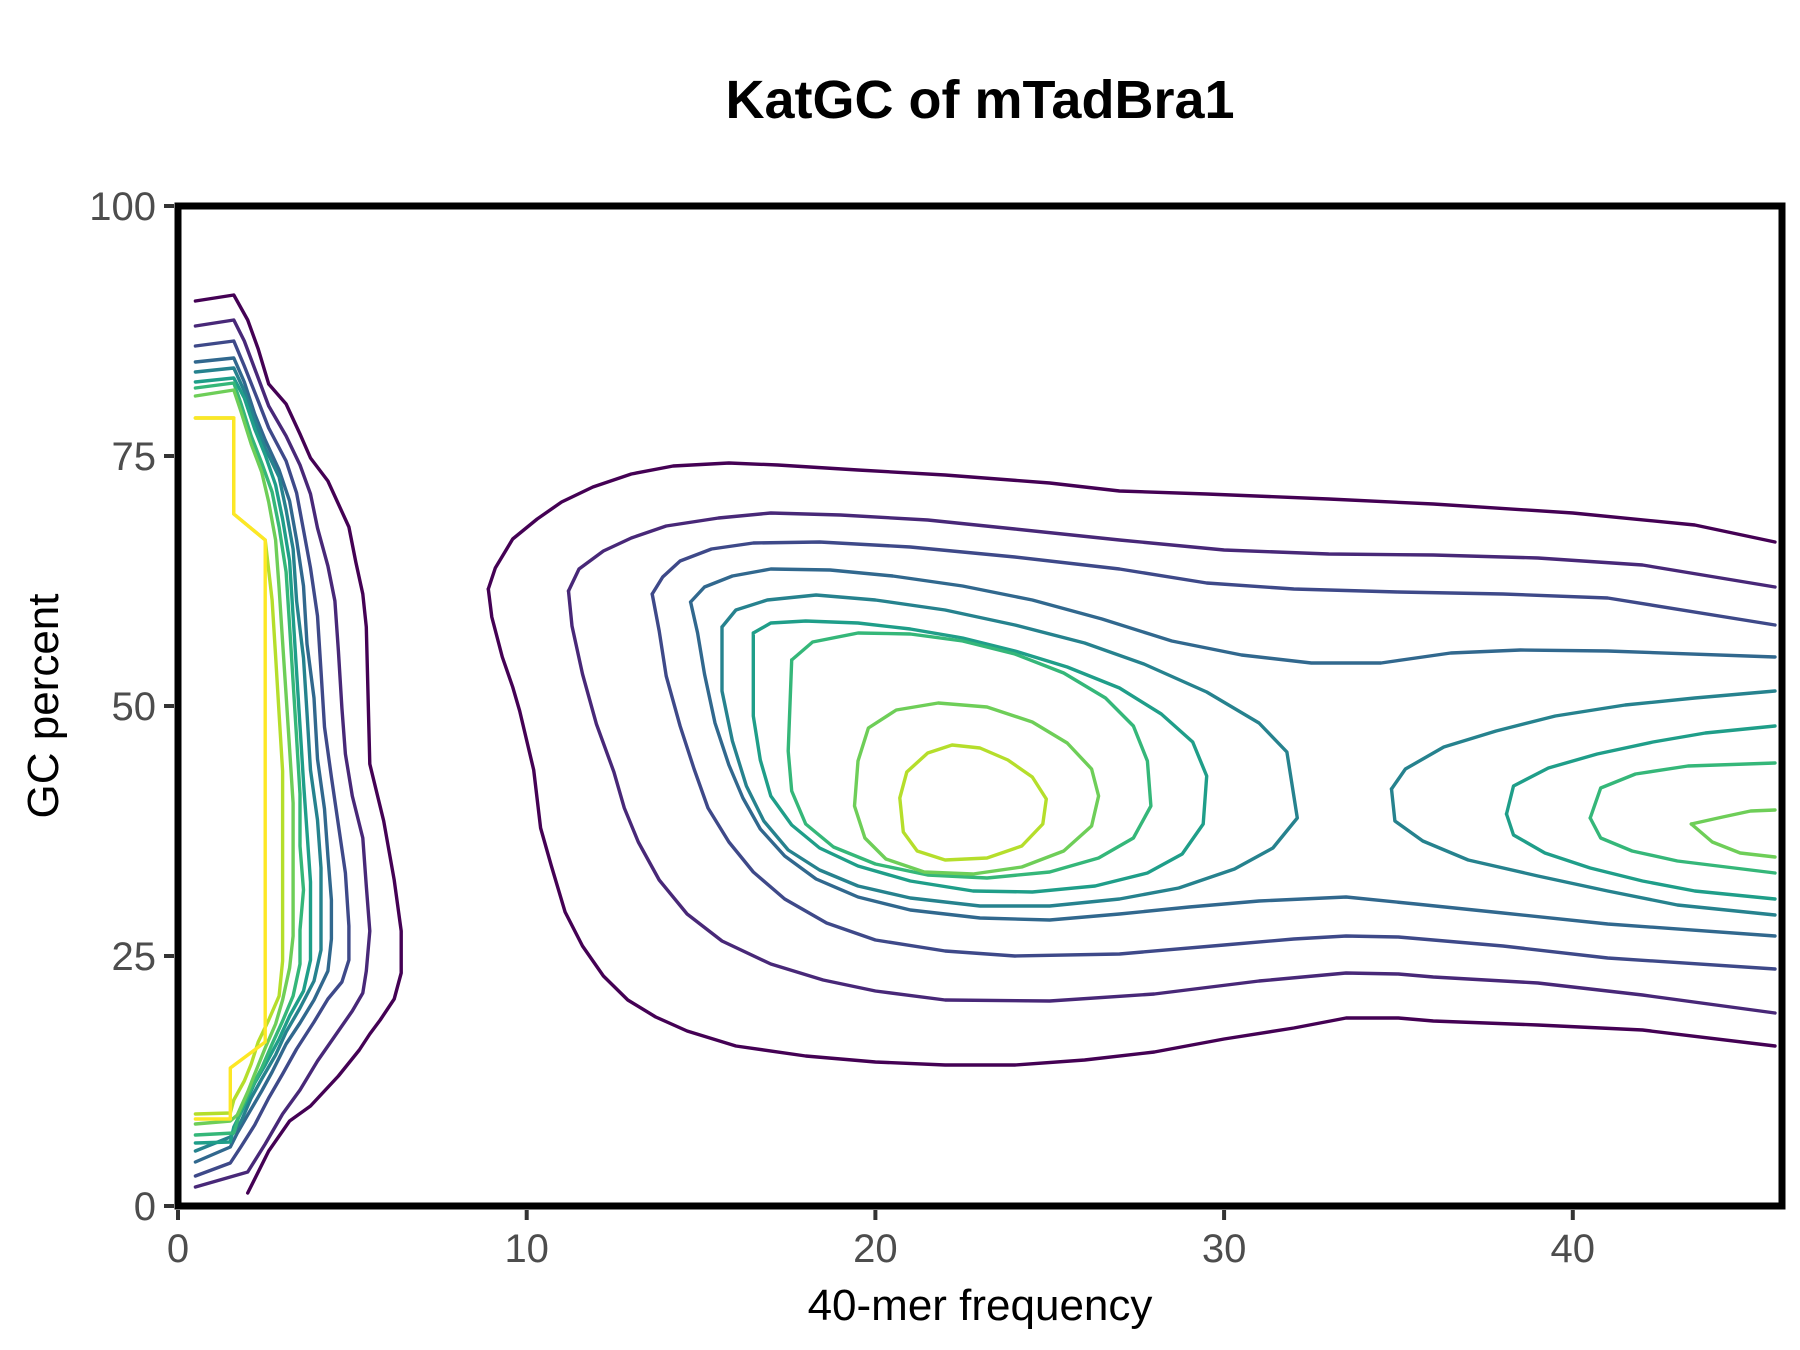  Describe the element at coordinates (526, 1249) in the screenshot. I see `x-tick-label: 10` at that location.